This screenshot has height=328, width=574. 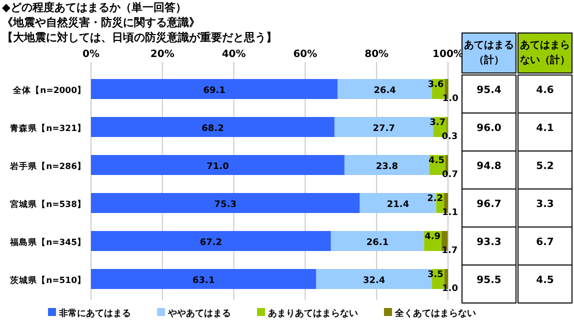 I want to click on data-label: 75.3, so click(x=225, y=205).